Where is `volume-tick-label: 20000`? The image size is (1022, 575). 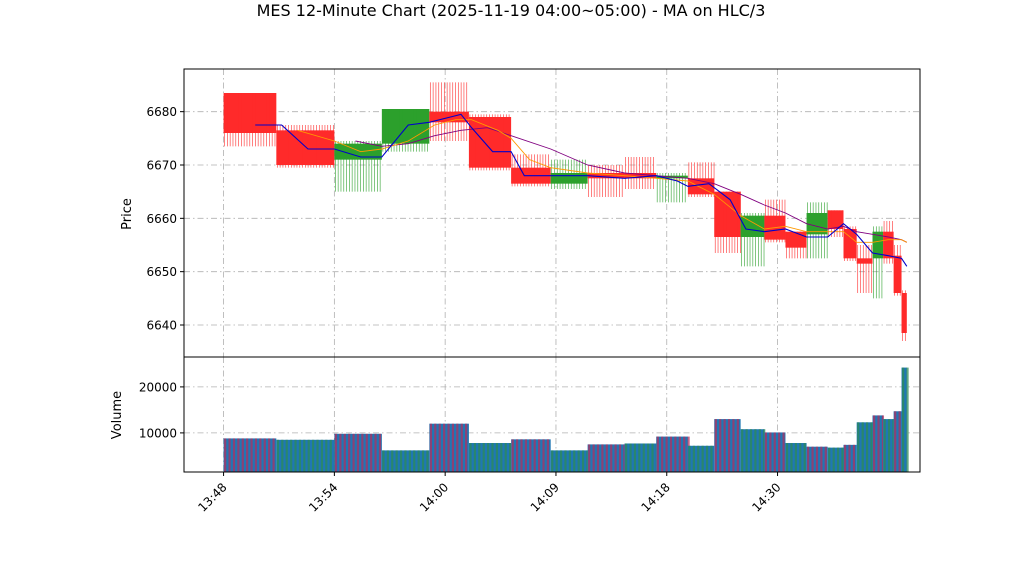
volume-tick-label: 20000 is located at coordinates (158, 387).